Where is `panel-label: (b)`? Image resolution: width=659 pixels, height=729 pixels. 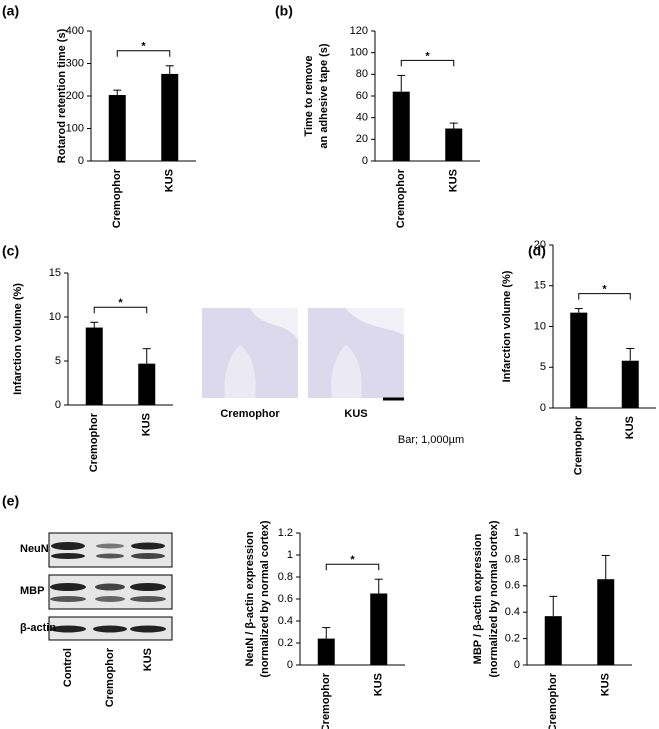 panel-label: (b) is located at coordinates (284, 11).